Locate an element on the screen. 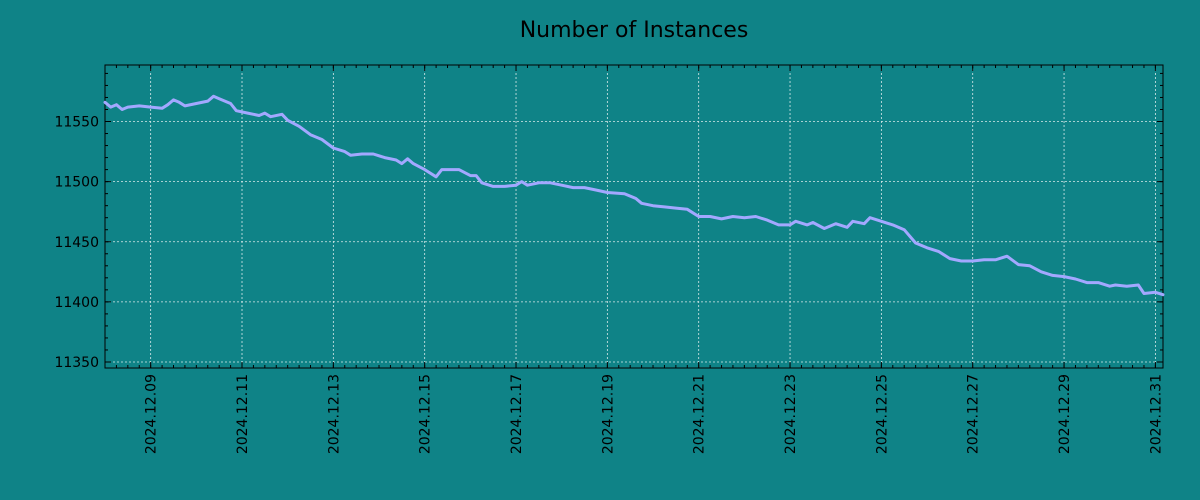 This screenshot has height=500, width=1200. y-tick-label: 11450 is located at coordinates (76, 243).